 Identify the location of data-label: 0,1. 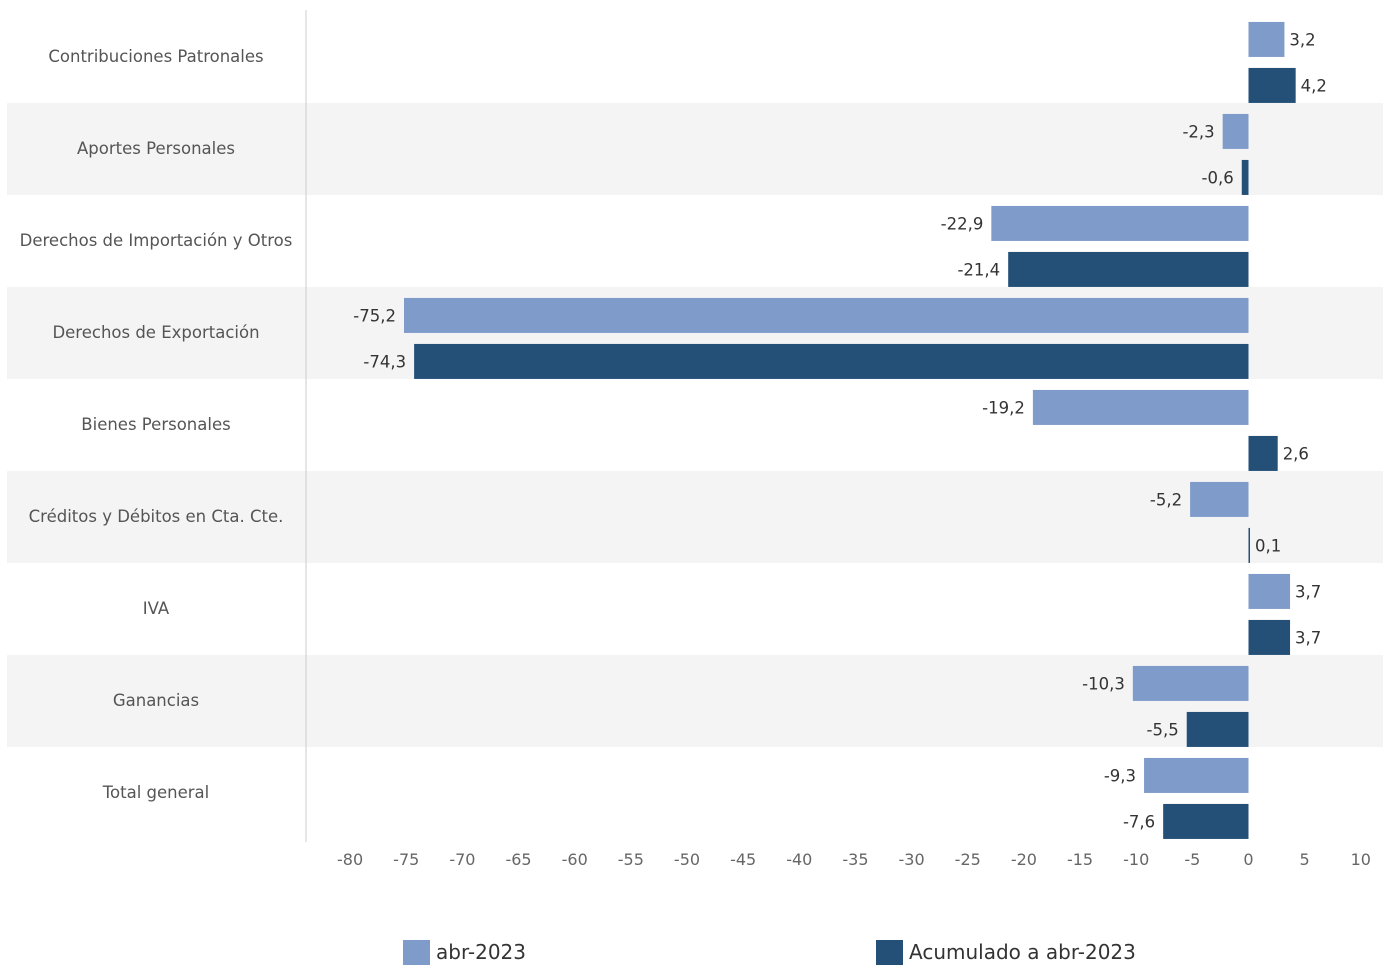
(1268, 545).